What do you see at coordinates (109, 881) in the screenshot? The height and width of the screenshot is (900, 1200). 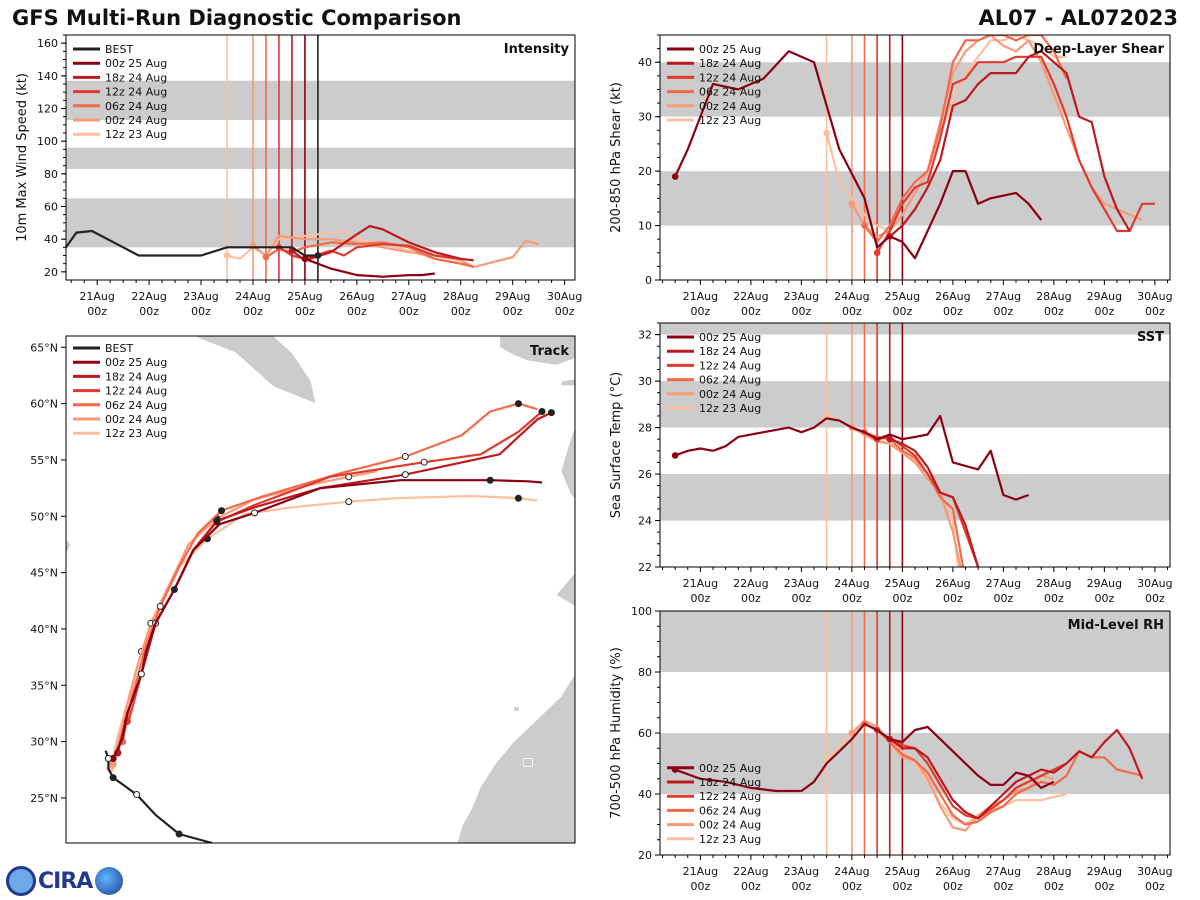 I see `globe-icon` at bounding box center [109, 881].